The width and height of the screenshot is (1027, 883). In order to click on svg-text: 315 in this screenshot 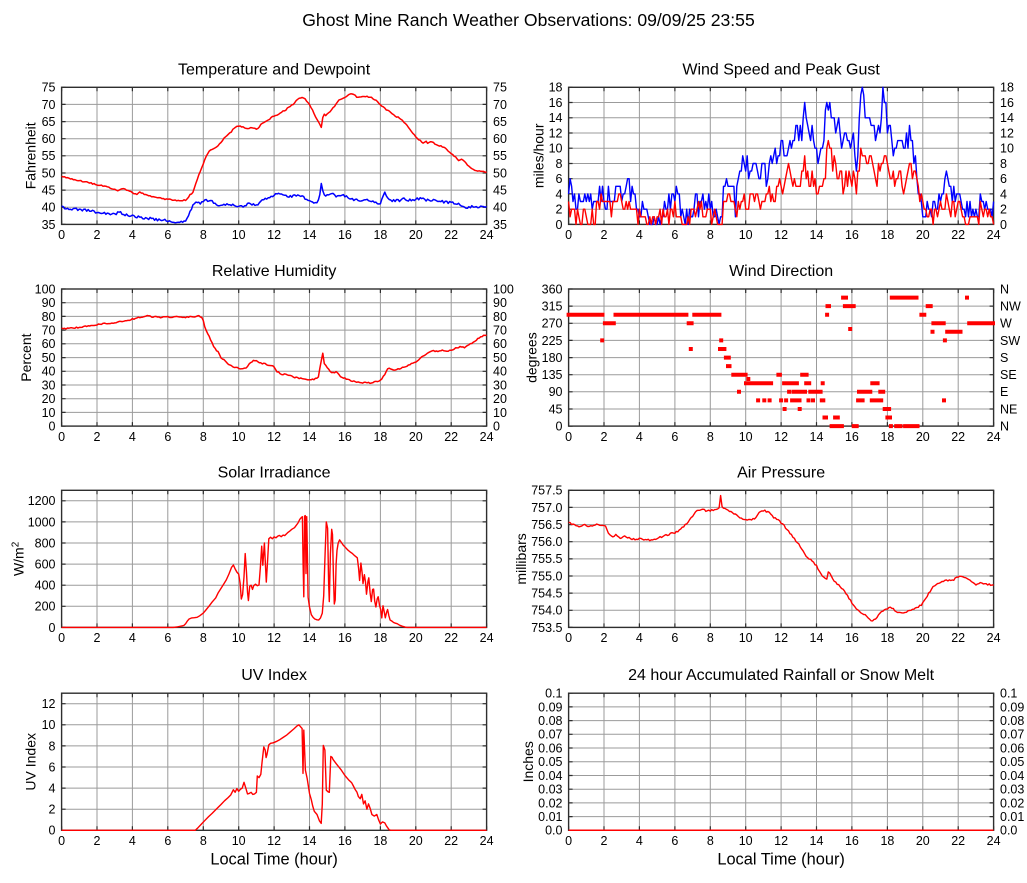, I will do `click(552, 307)`.